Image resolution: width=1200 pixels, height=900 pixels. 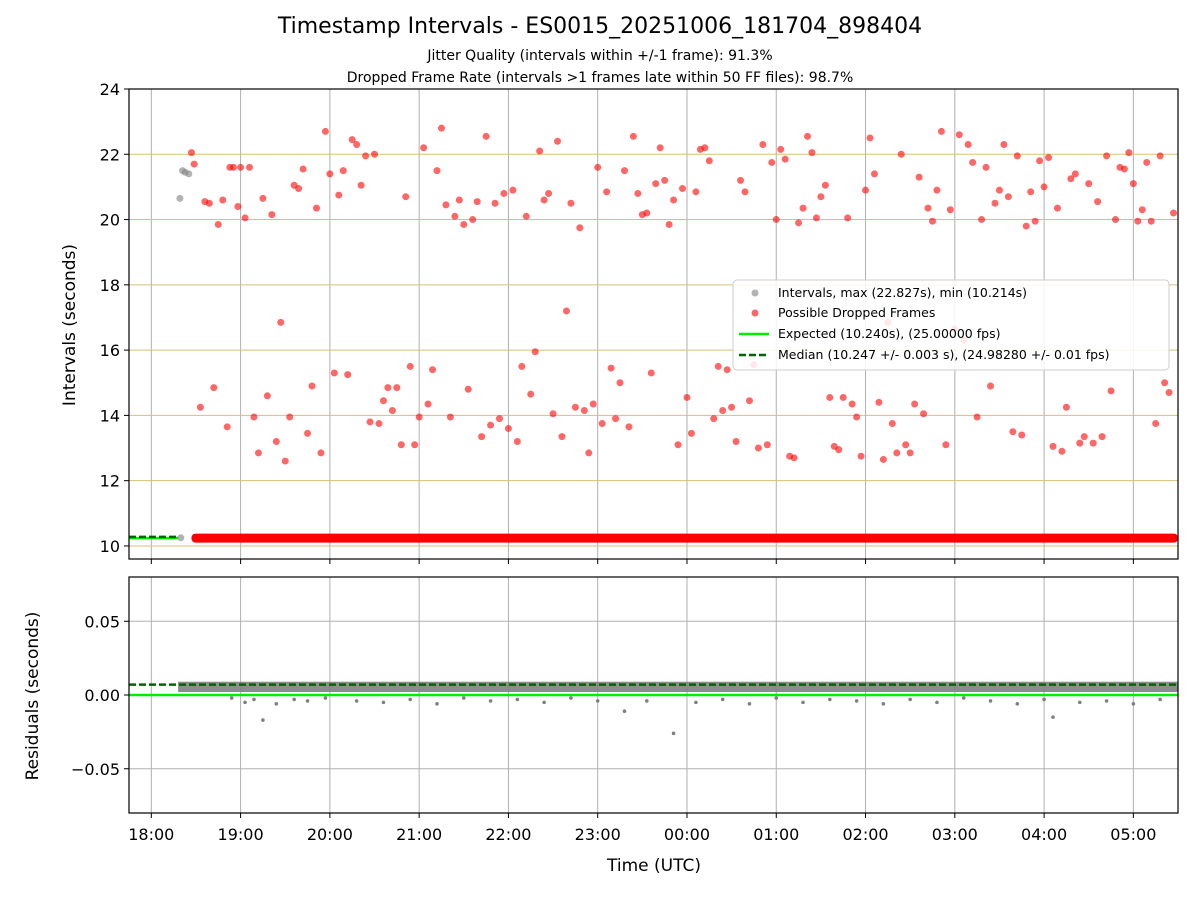 What do you see at coordinates (902, 292) in the screenshot?
I see `legend-intervals-label: Intervals, max (22.827s), min (10.214s)` at bounding box center [902, 292].